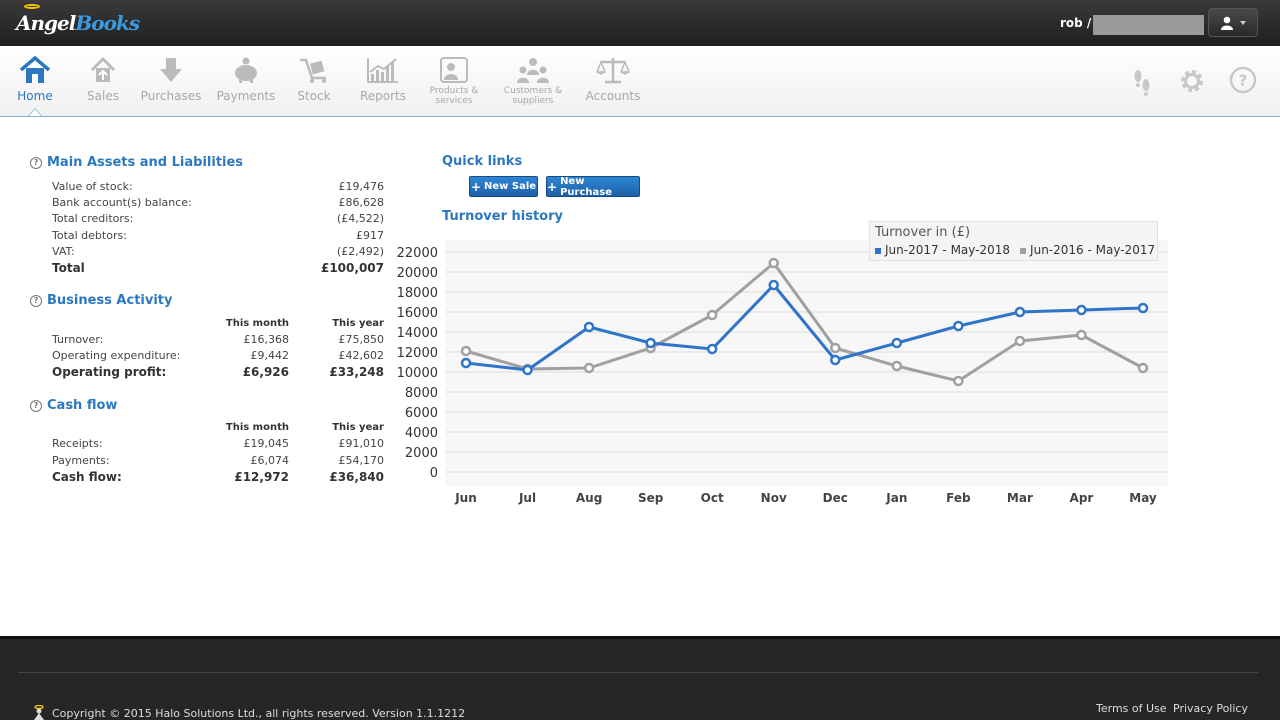  I want to click on nav-home: Home, so click(35, 79).